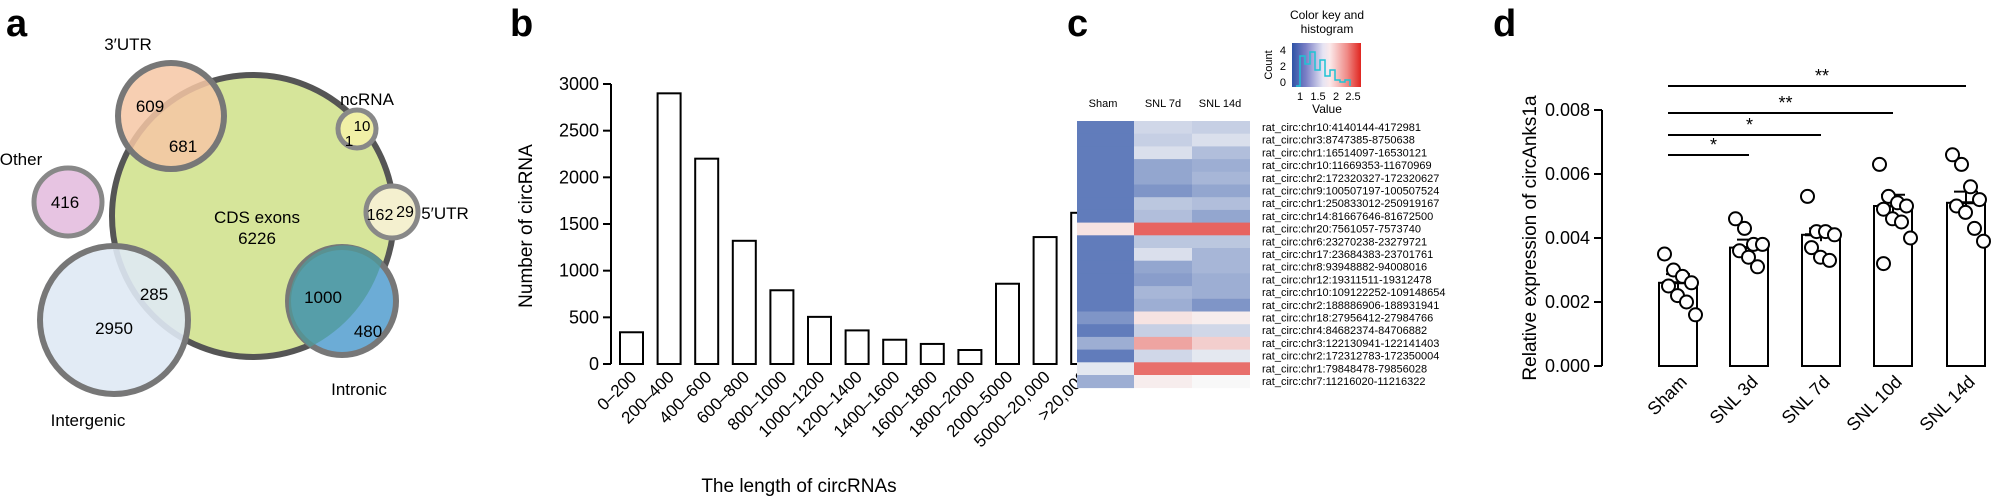 The height and width of the screenshot is (497, 2003). Describe the element at coordinates (579, 177) in the screenshot. I see `chart-b-ytick-label: 2000` at that location.